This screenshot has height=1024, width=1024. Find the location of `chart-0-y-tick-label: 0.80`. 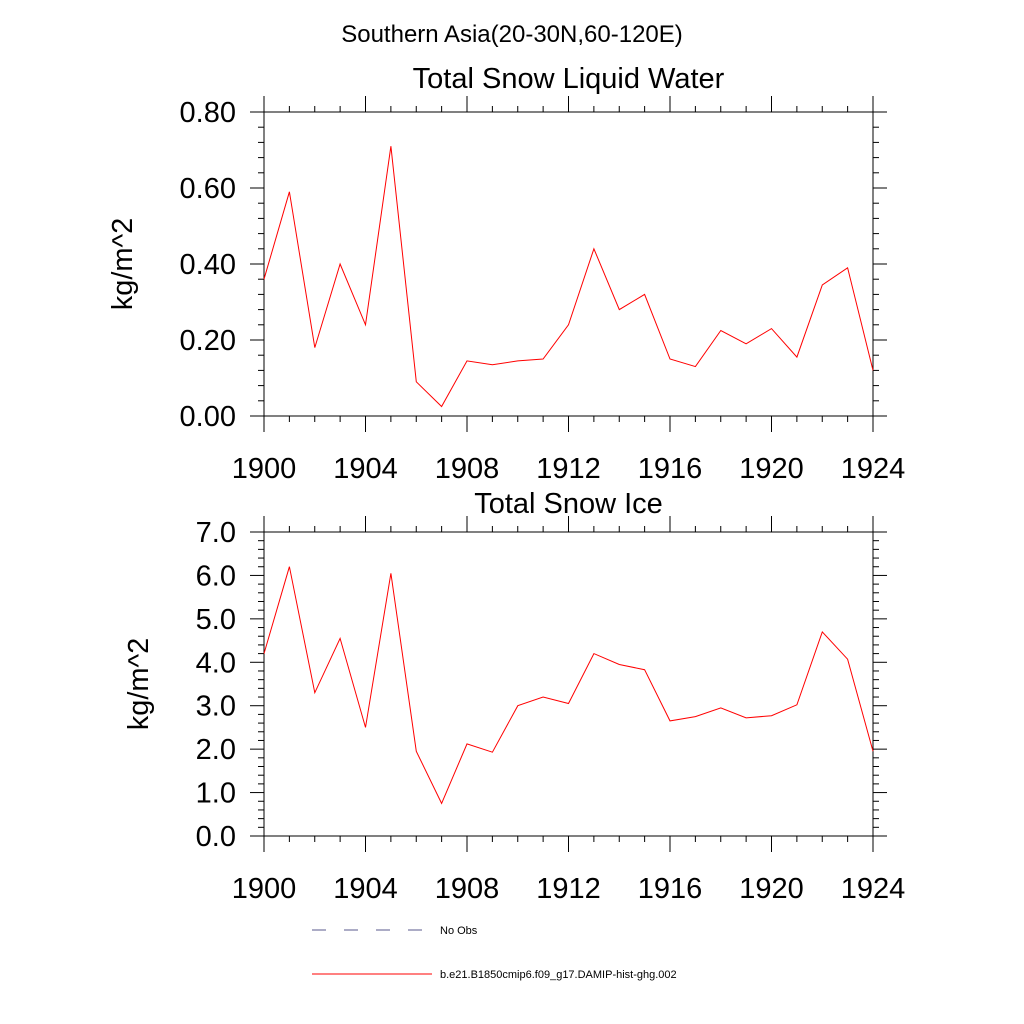

chart-0-y-tick-label: 0.80 is located at coordinates (208, 113).